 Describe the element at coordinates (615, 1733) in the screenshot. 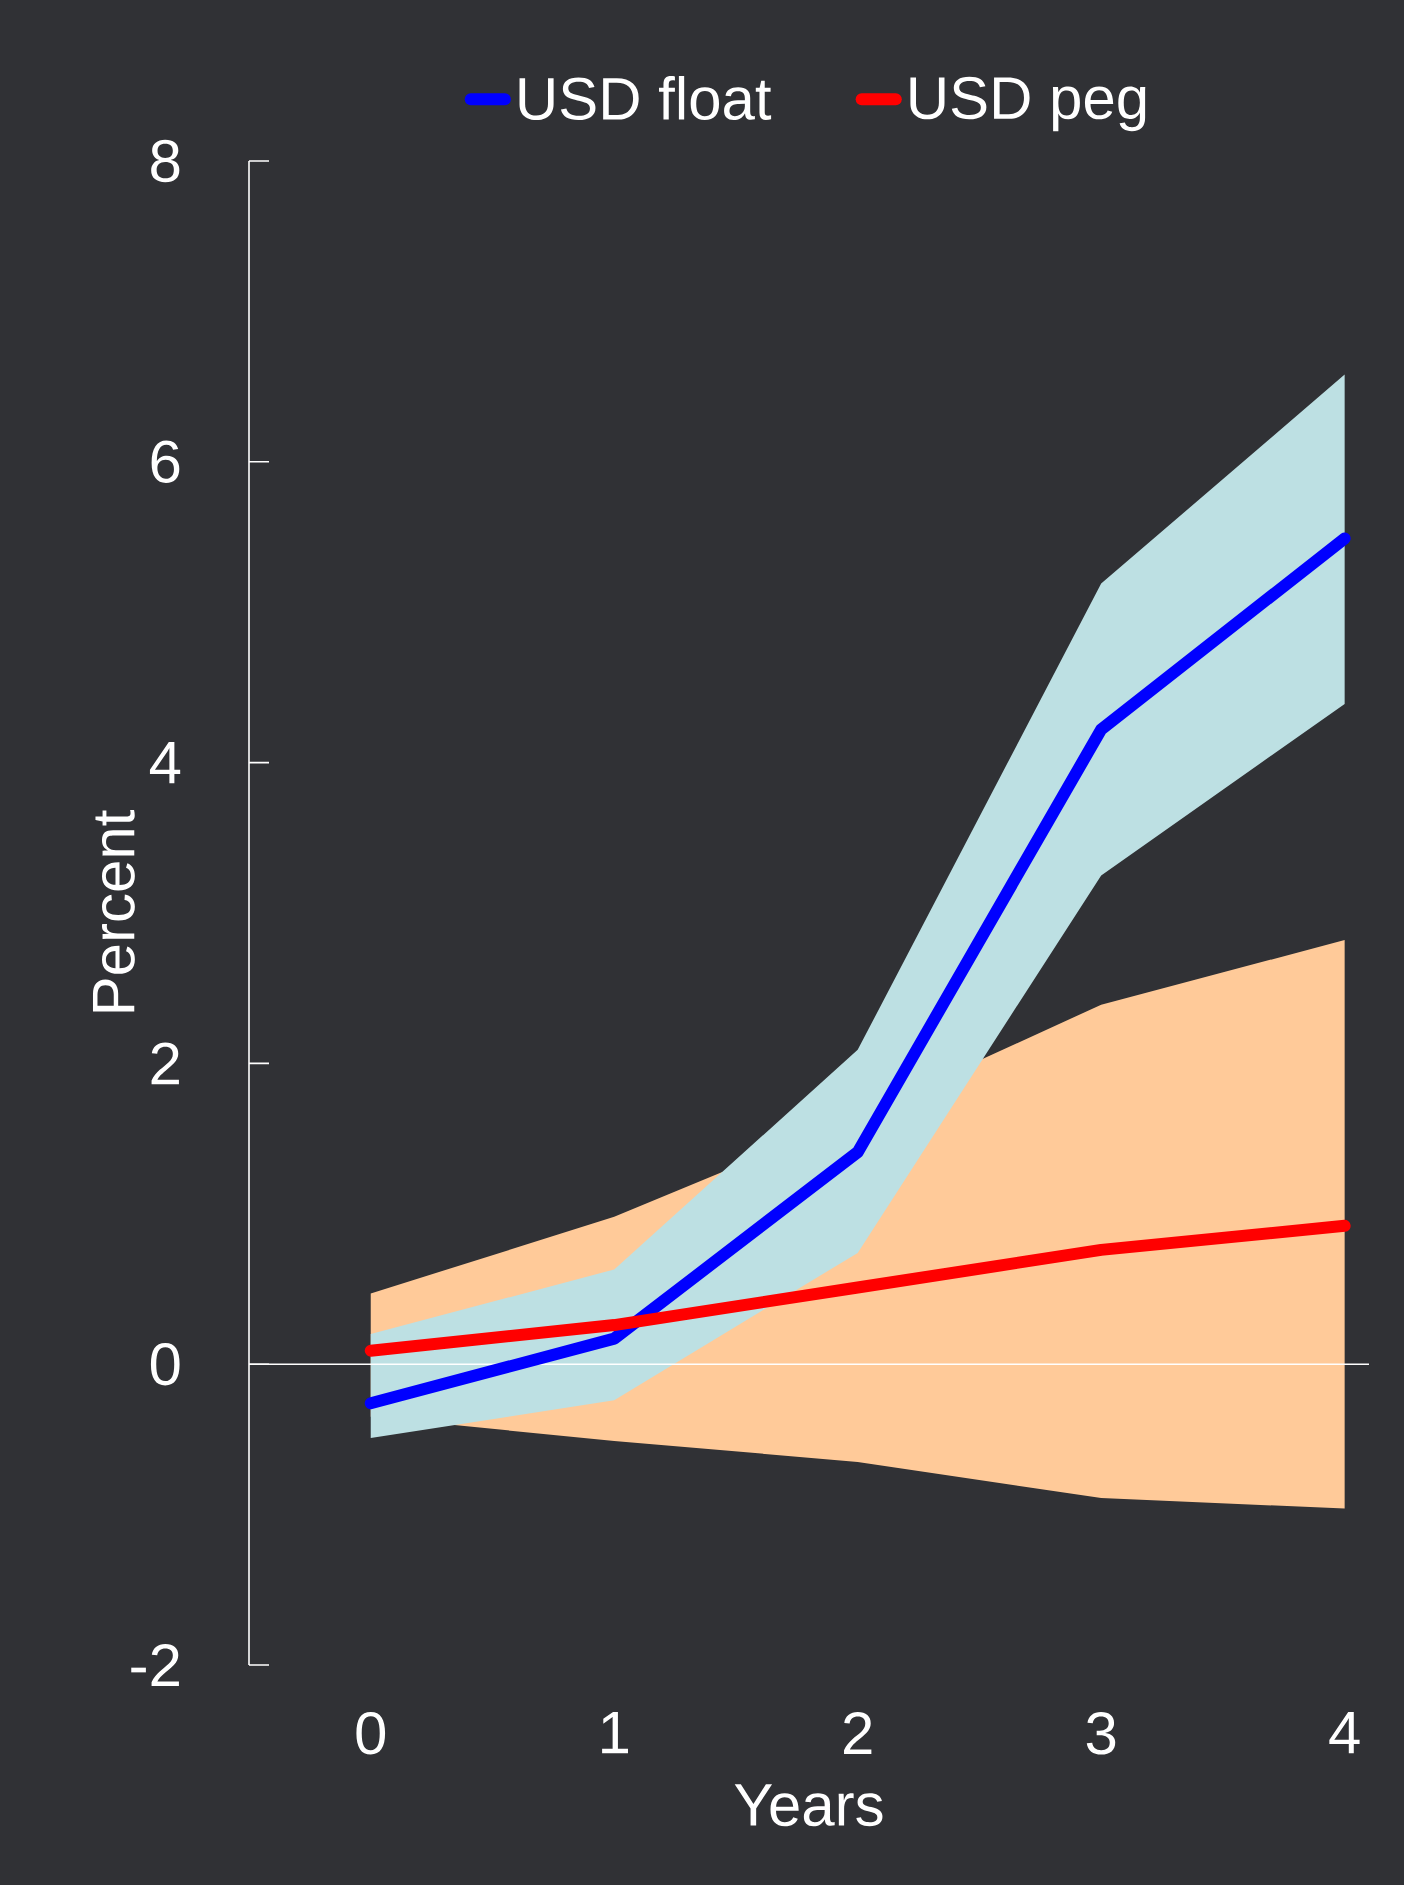

I see `x-tick-label: 1` at that location.